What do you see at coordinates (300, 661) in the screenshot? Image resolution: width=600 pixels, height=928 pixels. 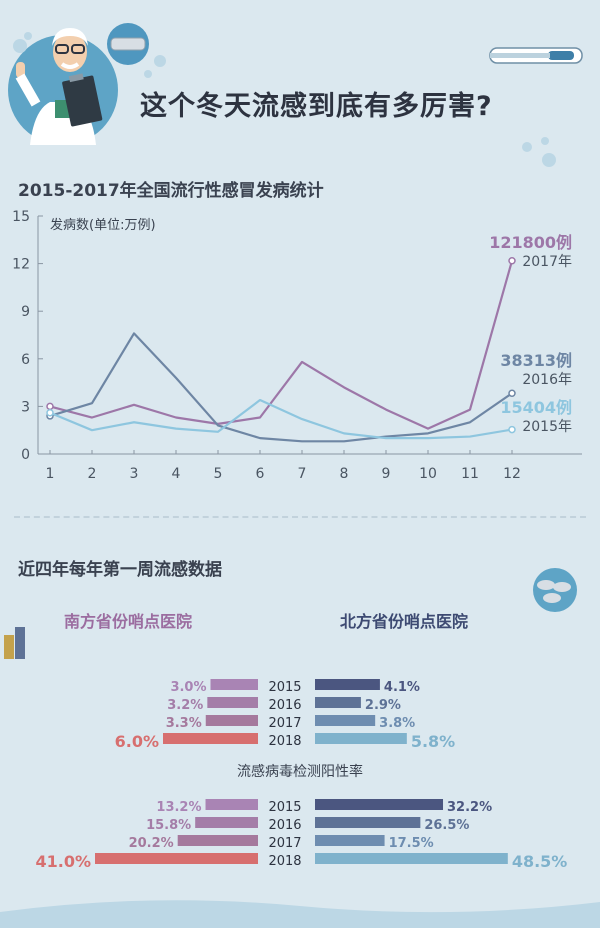 I see `bar-chart-title: 流感样病例占门急诊病例总数` at bounding box center [300, 661].